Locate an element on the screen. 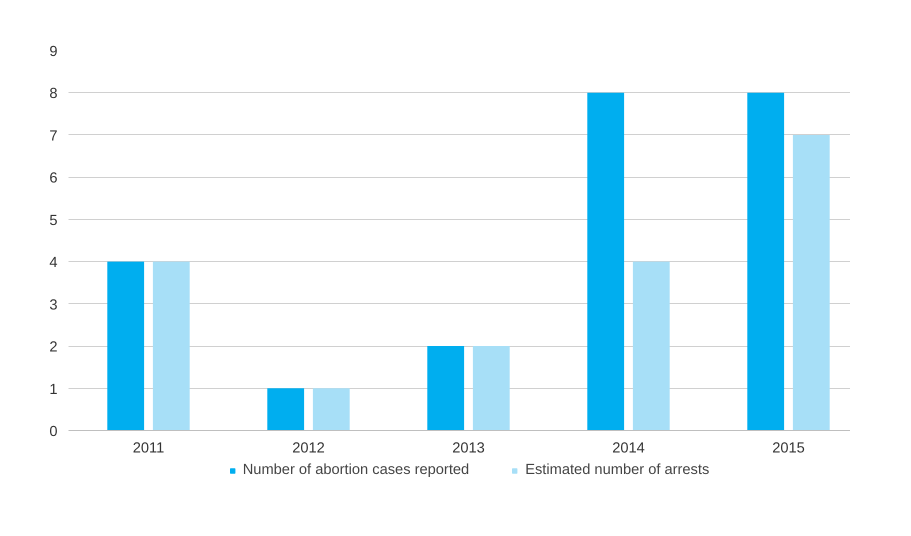  y-tick-label: 4 is located at coordinates (53, 263).